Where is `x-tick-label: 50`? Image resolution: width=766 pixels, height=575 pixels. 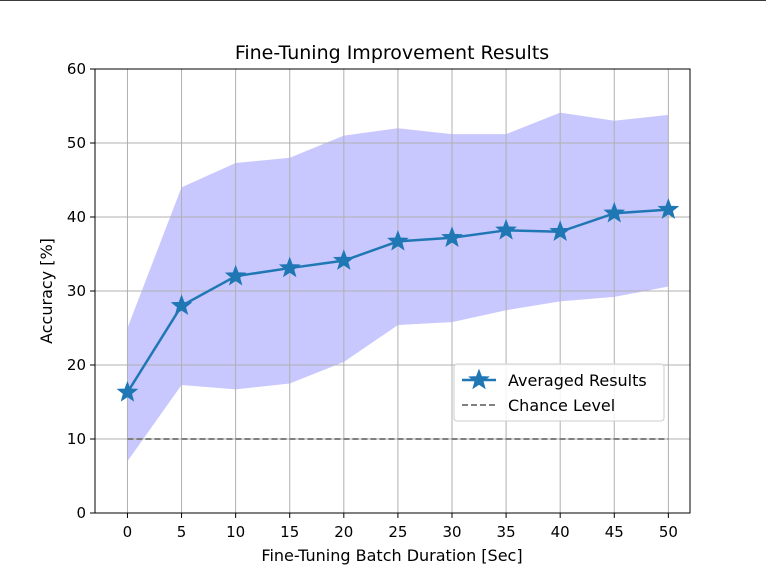 x-tick-label: 50 is located at coordinates (668, 532).